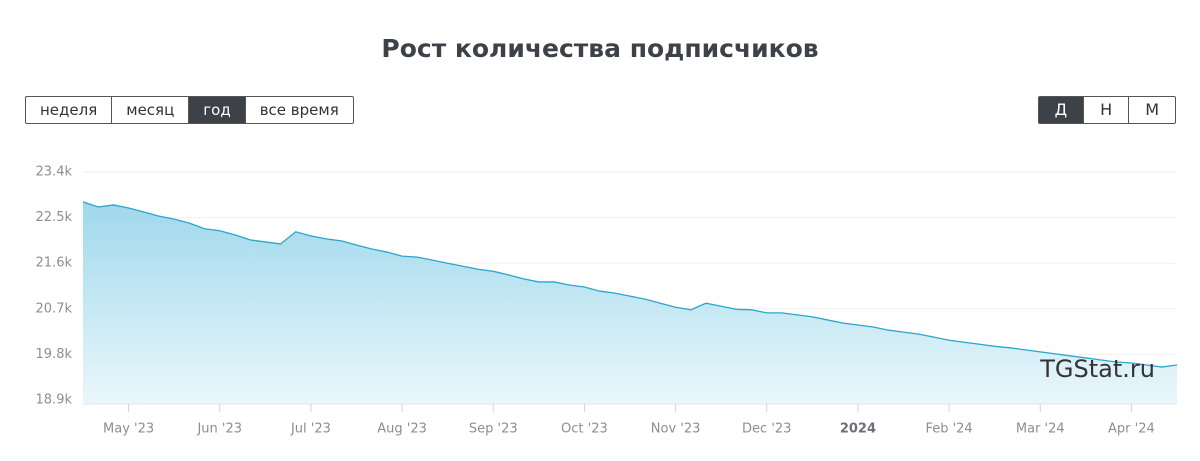 The image size is (1200, 461). Describe the element at coordinates (858, 429) in the screenshot. I see `x-tick-label: 2024` at that location.